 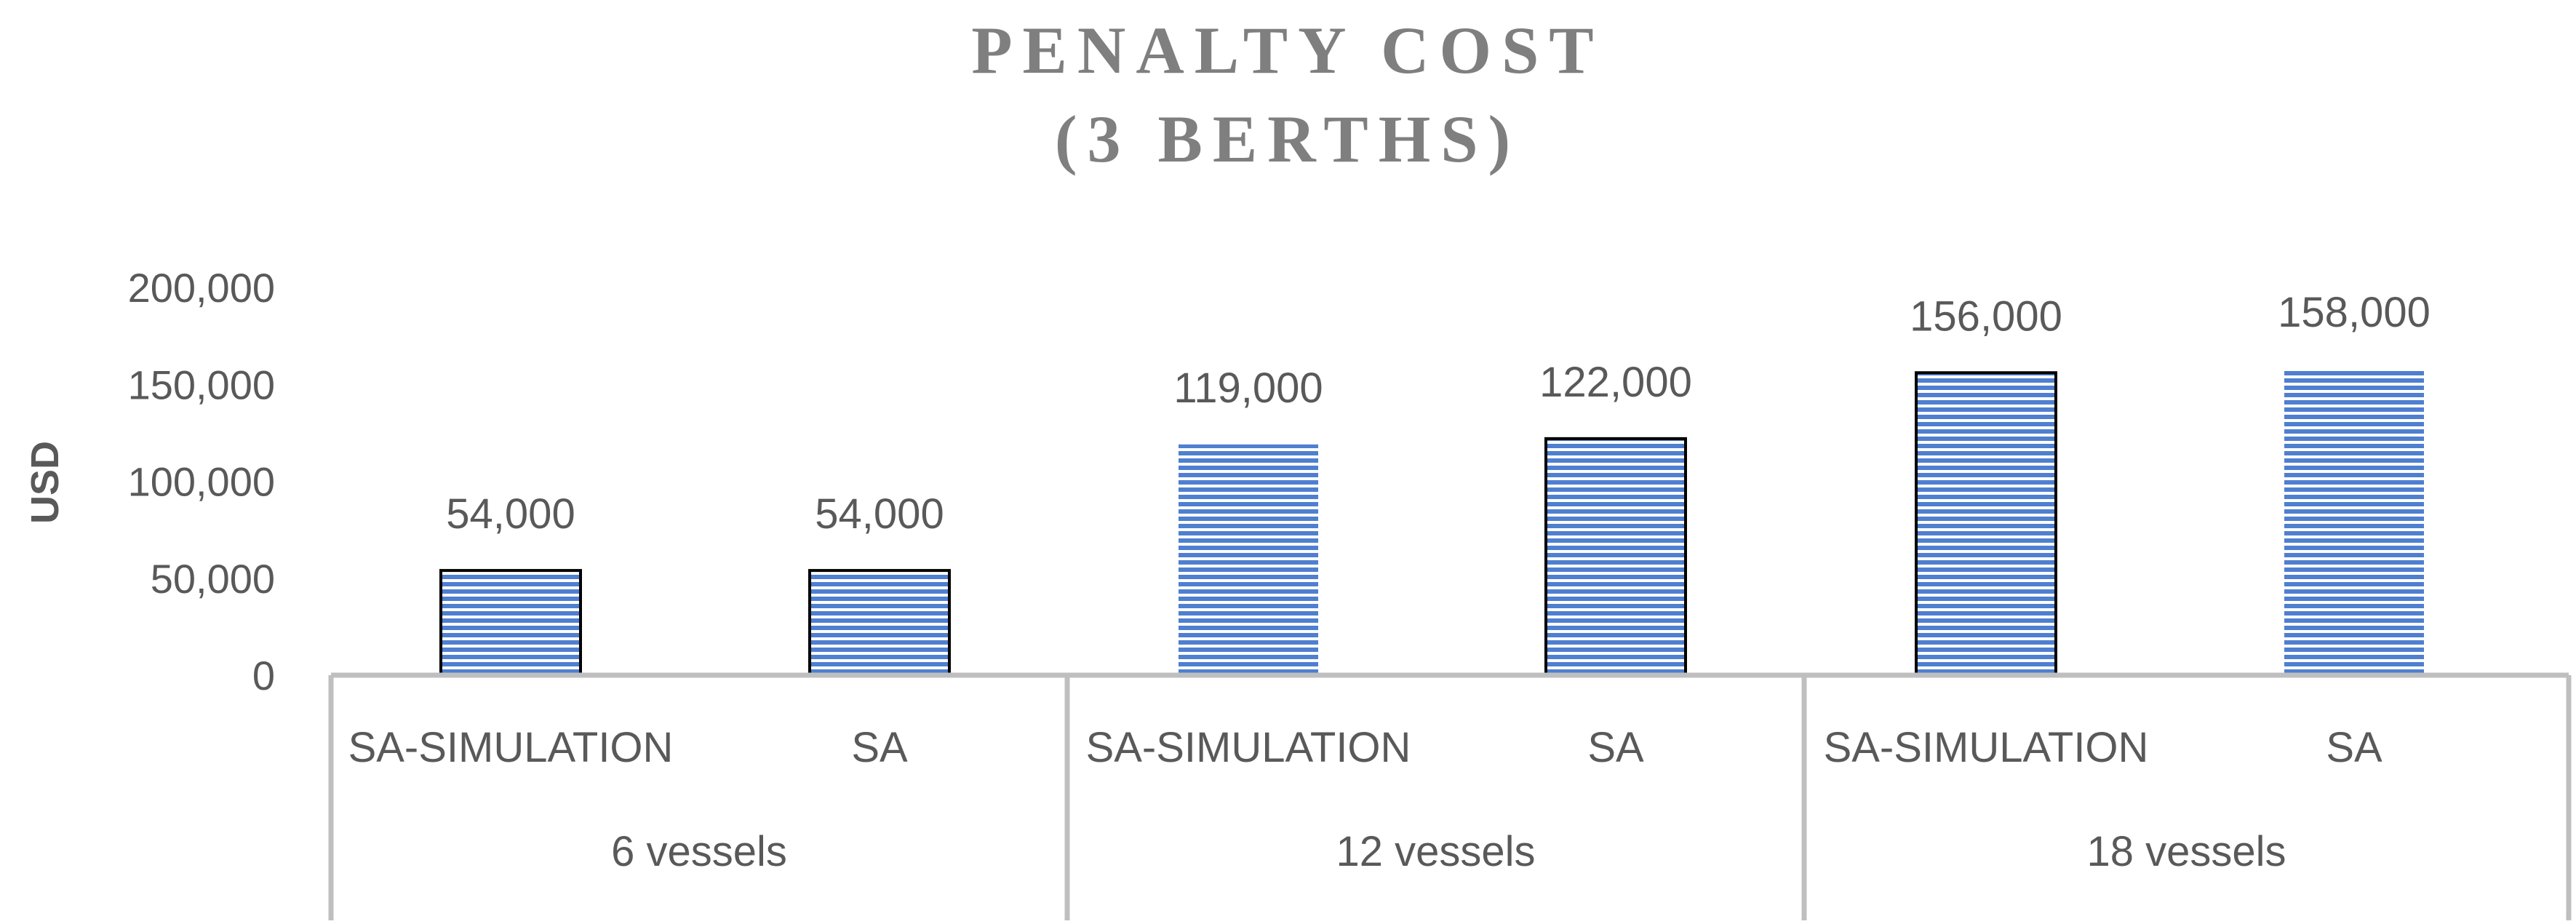 What do you see at coordinates (2354, 312) in the screenshot?
I see `bar-data-label: 158,000` at bounding box center [2354, 312].